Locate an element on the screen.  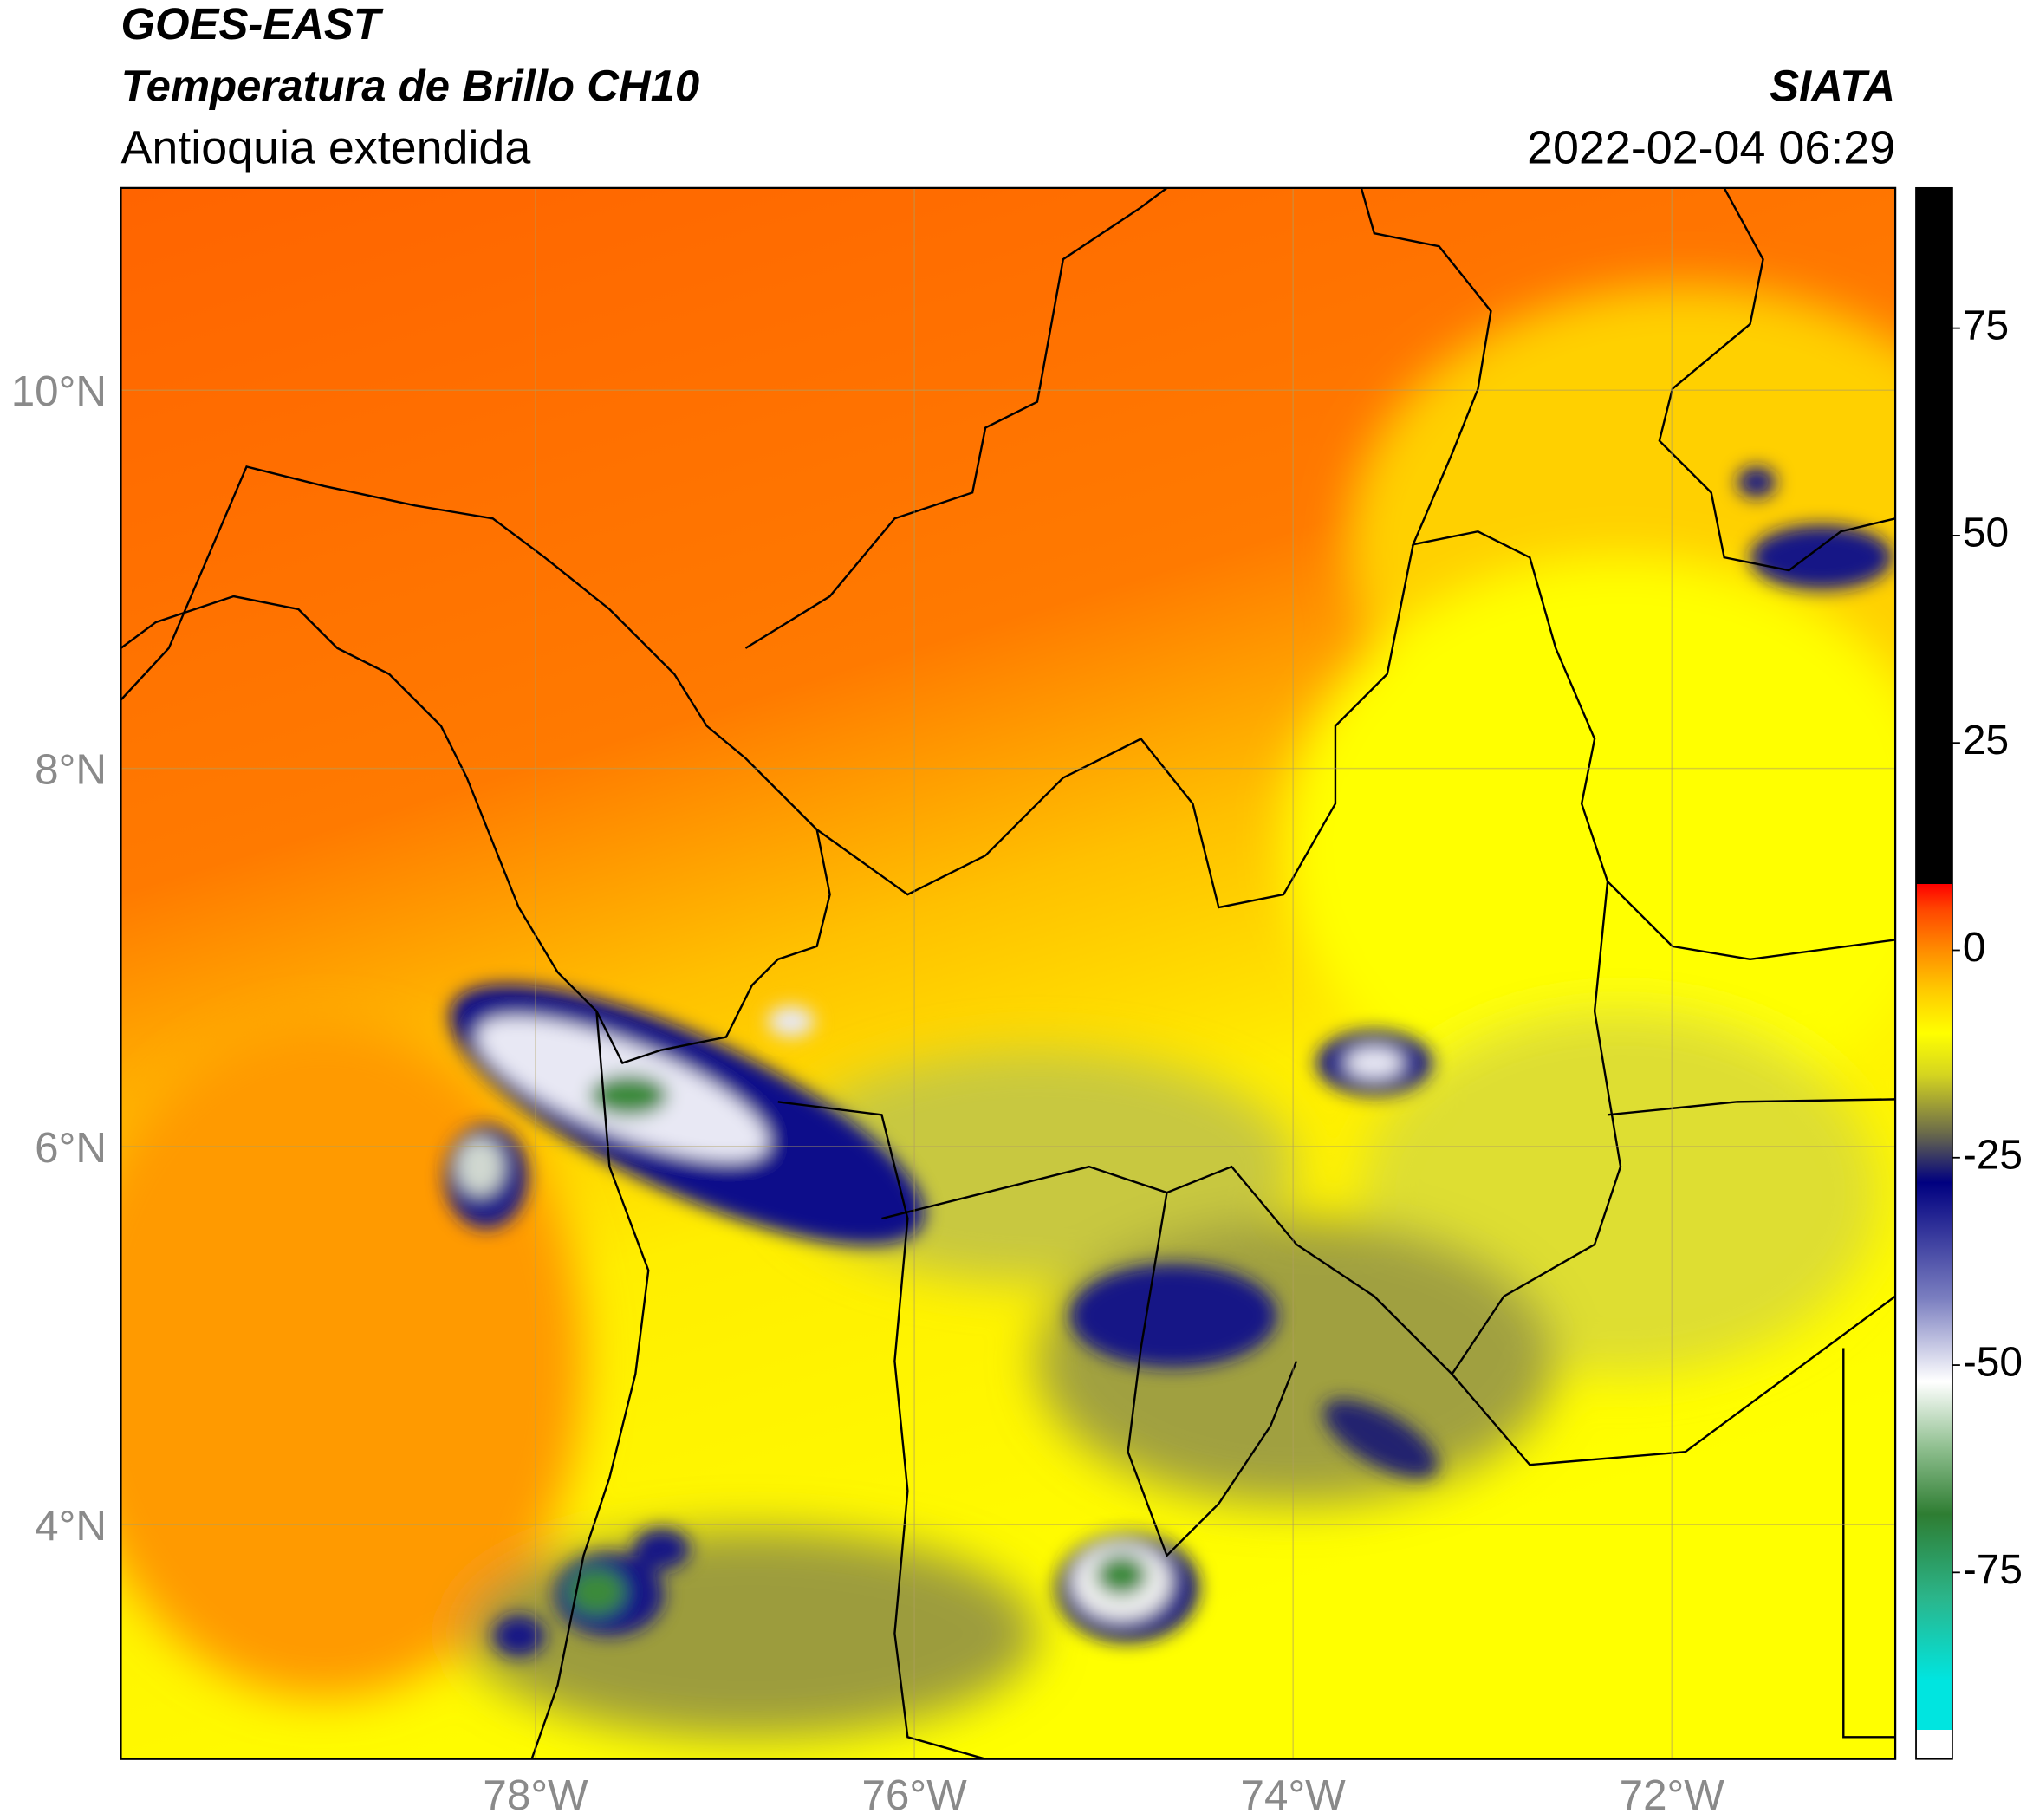
x-tick-label: 72°W is located at coordinates (1672, 1795).